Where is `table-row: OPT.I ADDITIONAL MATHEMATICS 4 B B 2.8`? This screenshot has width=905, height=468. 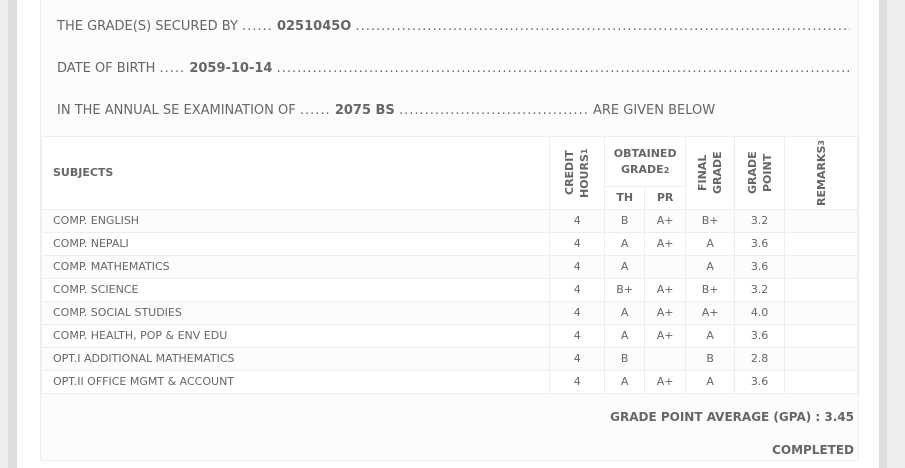 table-row: OPT.I ADDITIONAL MATHEMATICS 4 B B 2.8 is located at coordinates (449, 359).